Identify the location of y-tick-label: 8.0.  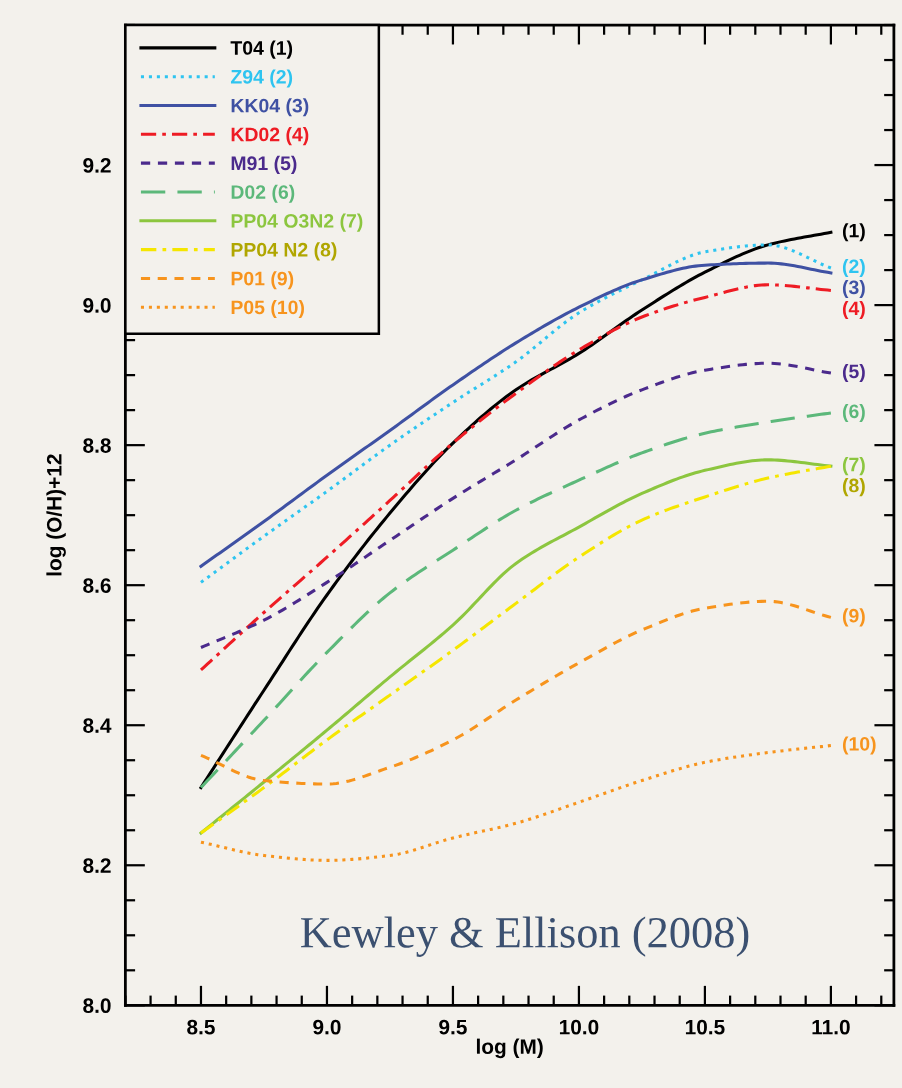
(97, 1006).